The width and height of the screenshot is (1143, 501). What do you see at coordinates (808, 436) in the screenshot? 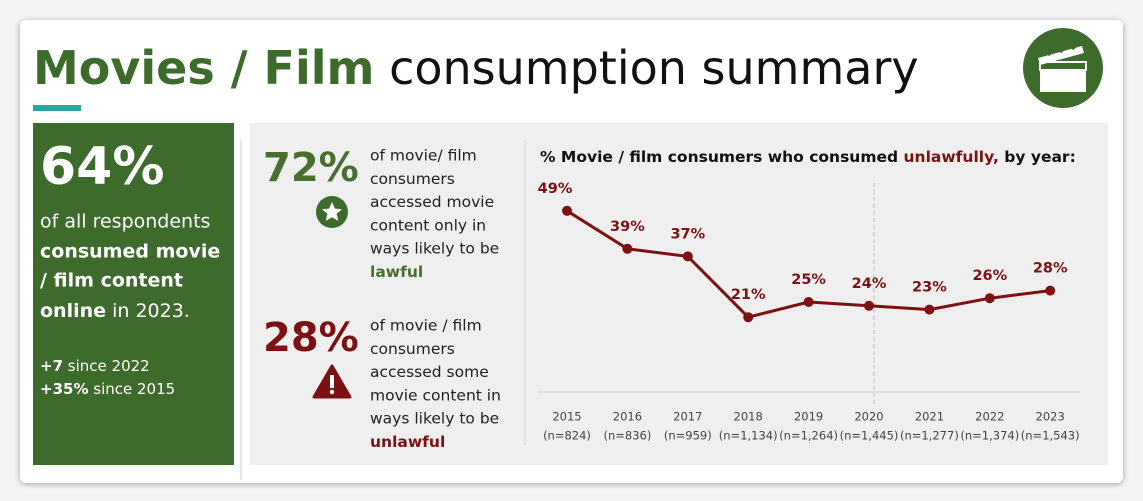
I see `x-tick-sublabel: (n=1,264)` at bounding box center [808, 436].